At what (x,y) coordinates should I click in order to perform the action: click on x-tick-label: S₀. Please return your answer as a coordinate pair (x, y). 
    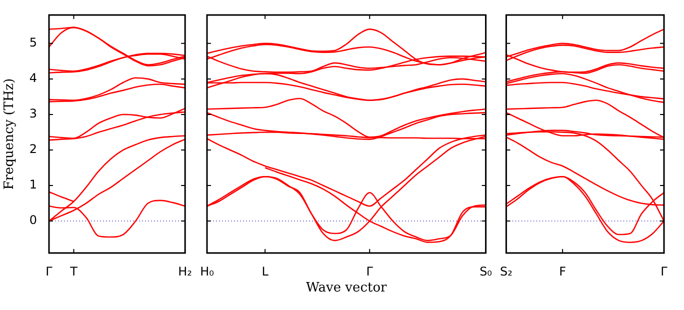
    Looking at the image, I should click on (486, 271).